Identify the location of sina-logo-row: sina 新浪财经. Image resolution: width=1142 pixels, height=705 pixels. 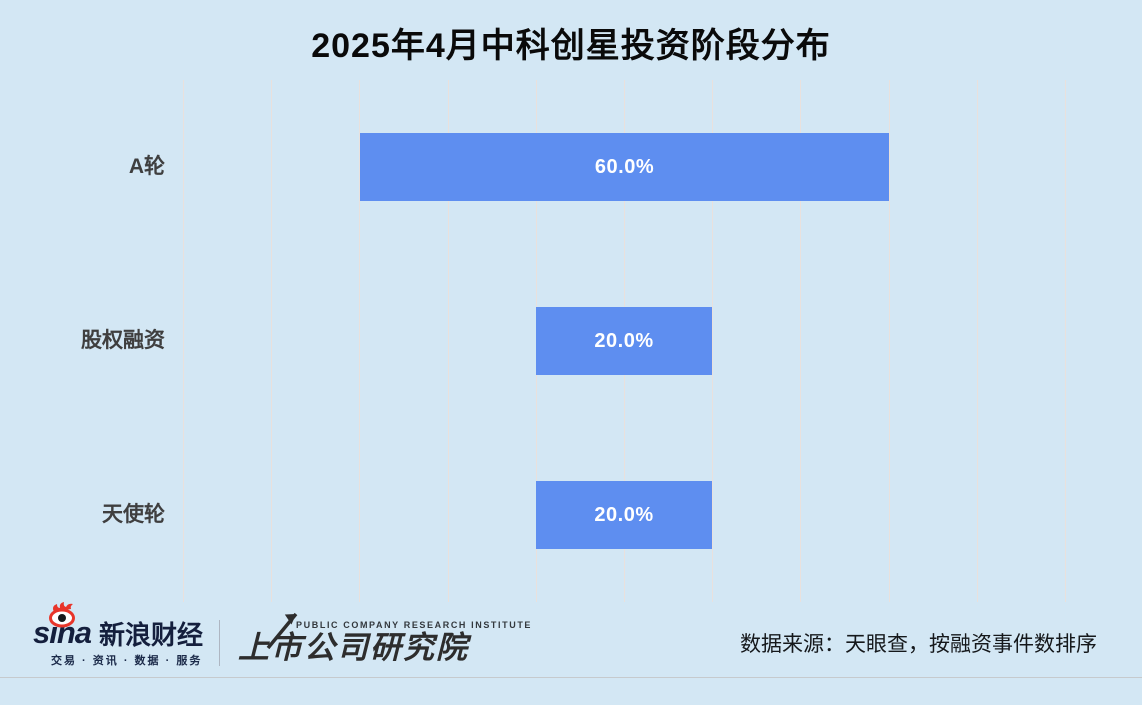
(118, 626).